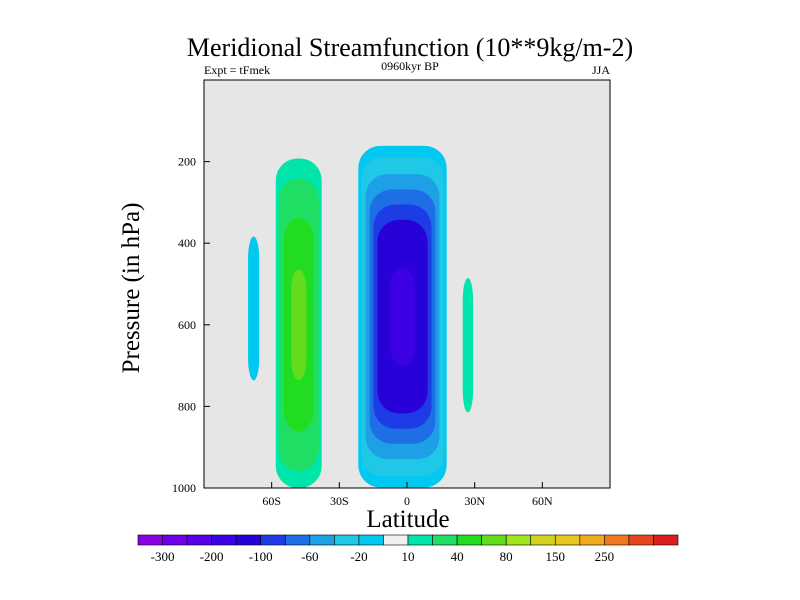 The image size is (800, 600). What do you see at coordinates (163, 556) in the screenshot?
I see `colorbar-label: -300` at bounding box center [163, 556].